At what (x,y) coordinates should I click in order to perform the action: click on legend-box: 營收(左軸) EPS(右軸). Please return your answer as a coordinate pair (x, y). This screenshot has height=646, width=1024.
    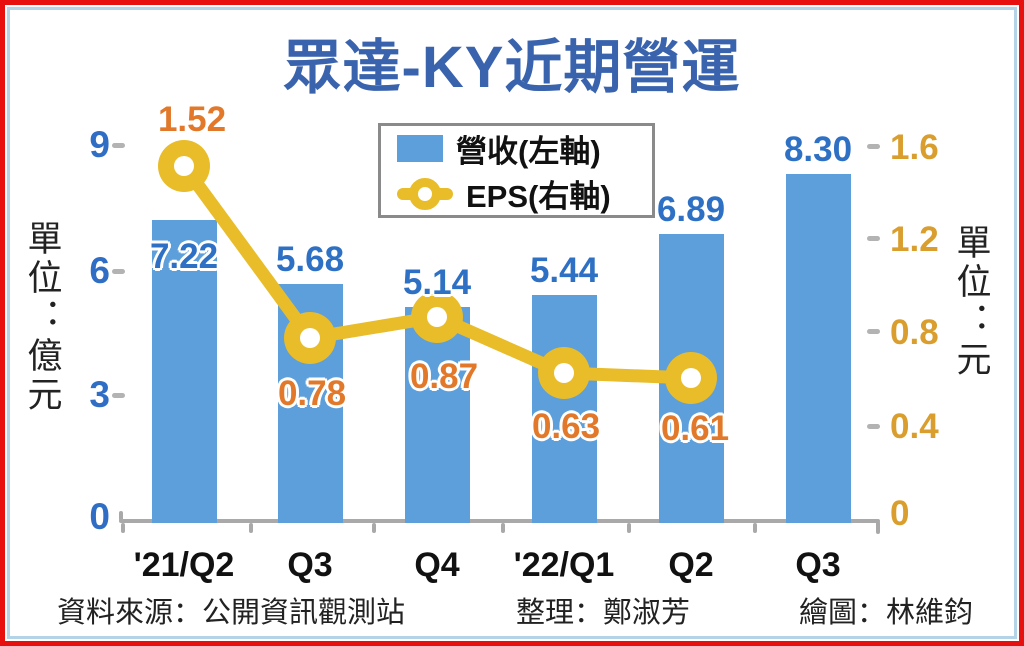
    Looking at the image, I should click on (516, 170).